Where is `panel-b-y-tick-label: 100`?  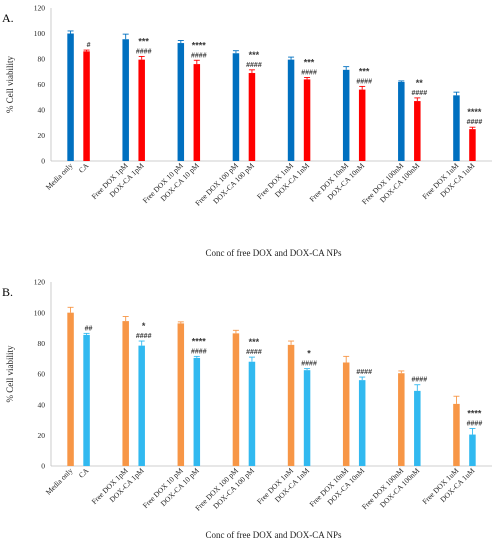
panel-b-y-tick-label: 100 is located at coordinates (40, 312).